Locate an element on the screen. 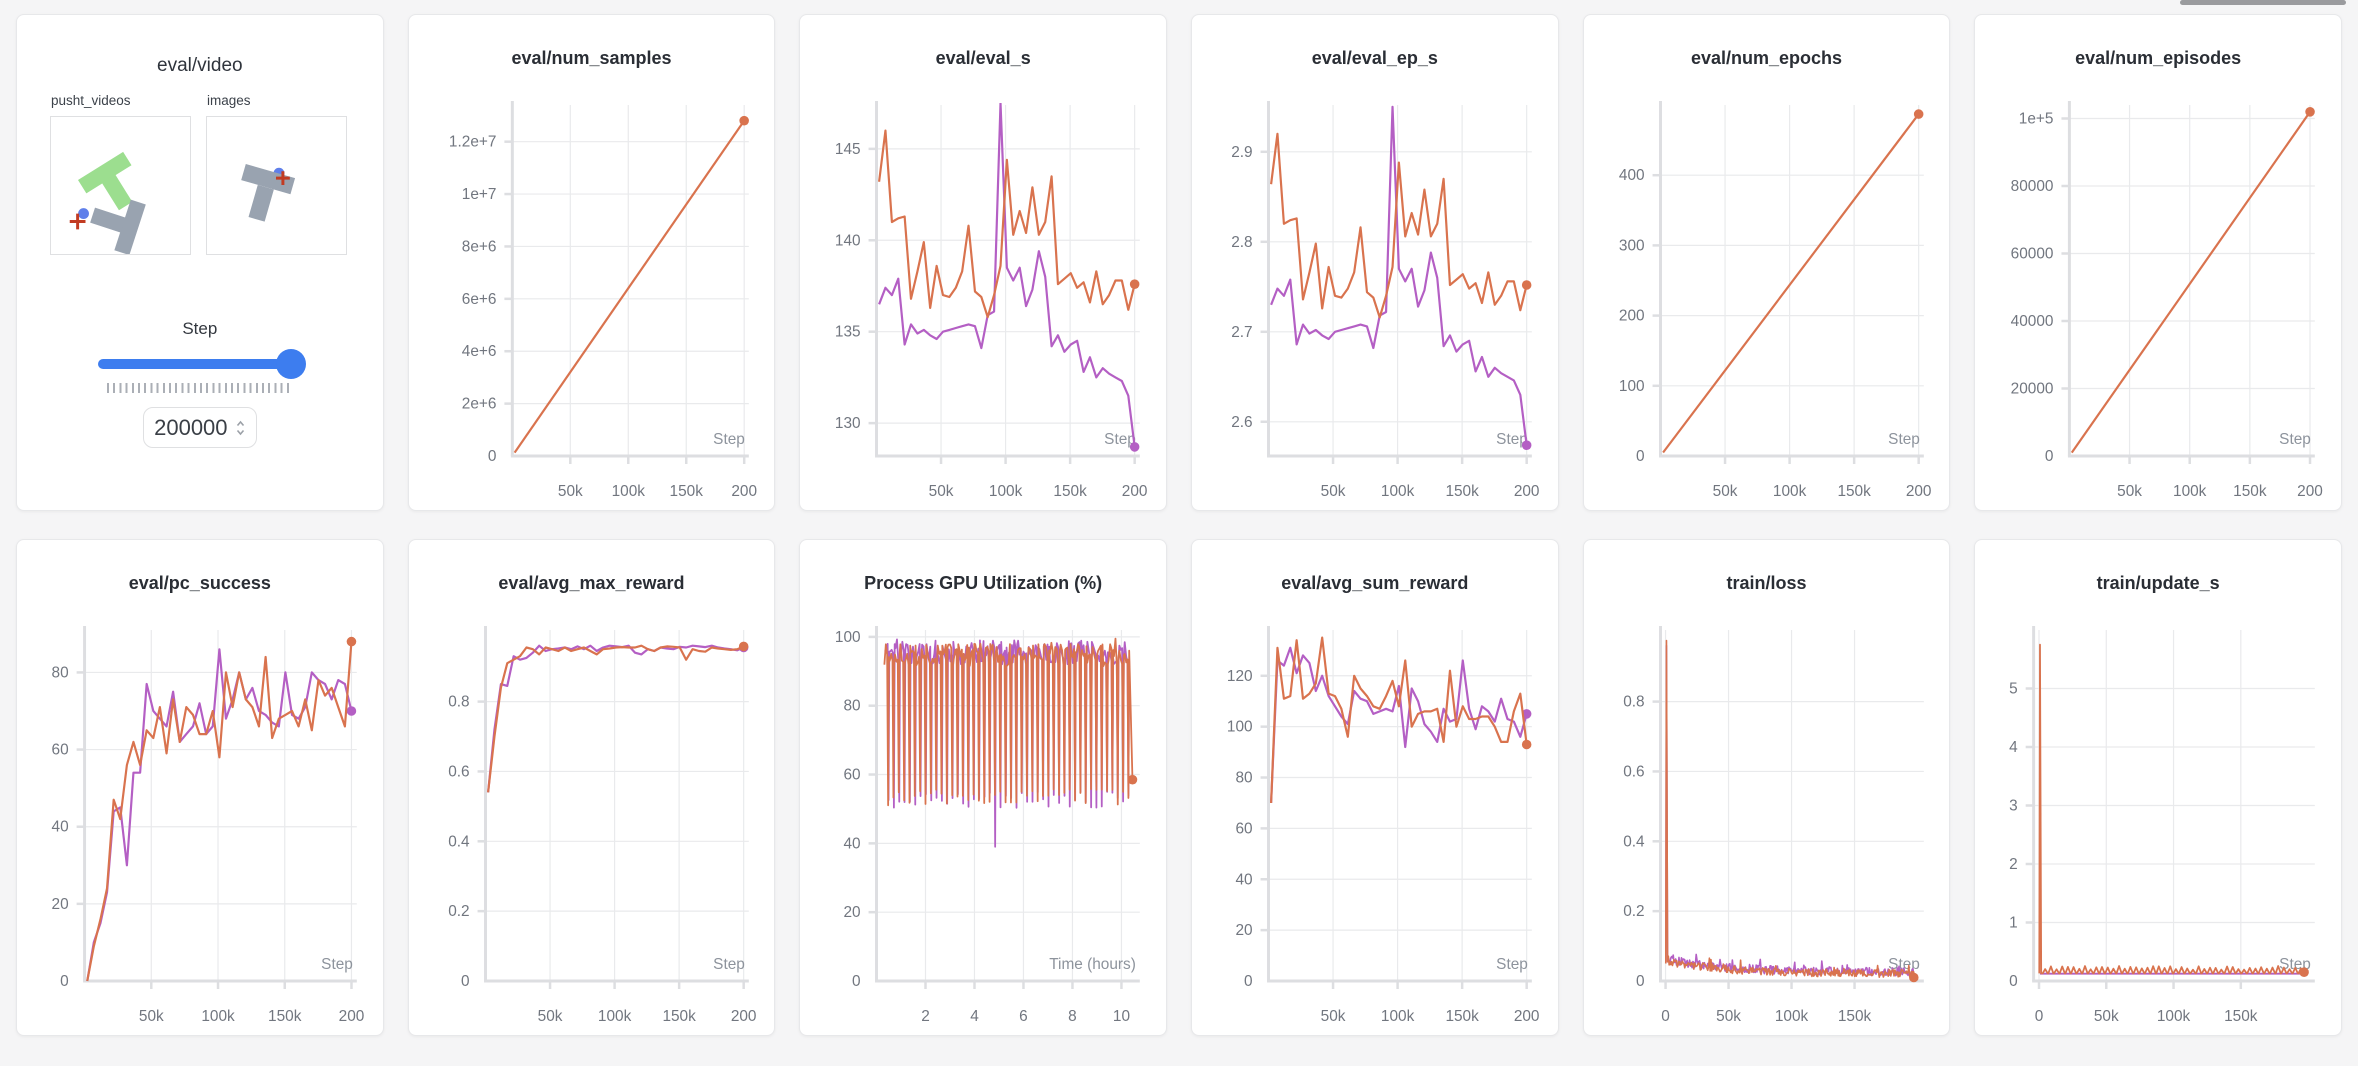 Image resolution: width=2358 pixels, height=1066 pixels. slider-track is located at coordinates (199, 364).